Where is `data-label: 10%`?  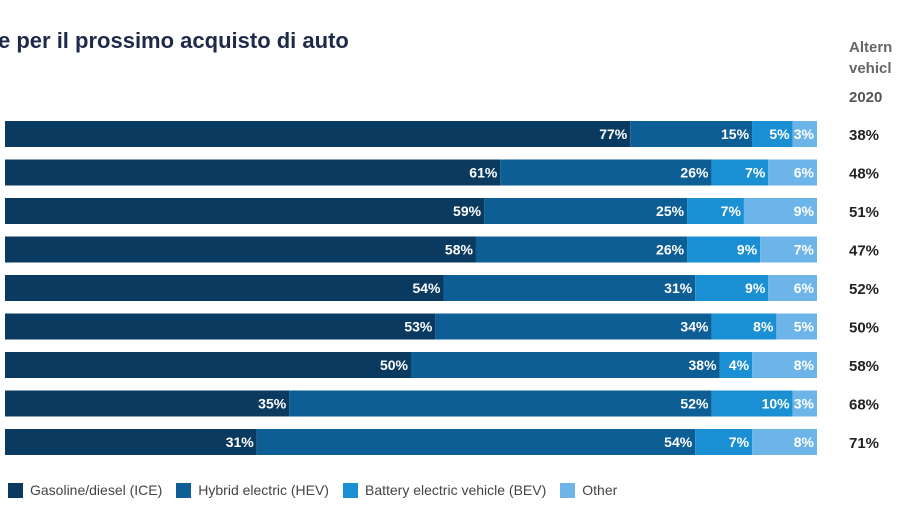 data-label: 10% is located at coordinates (776, 404).